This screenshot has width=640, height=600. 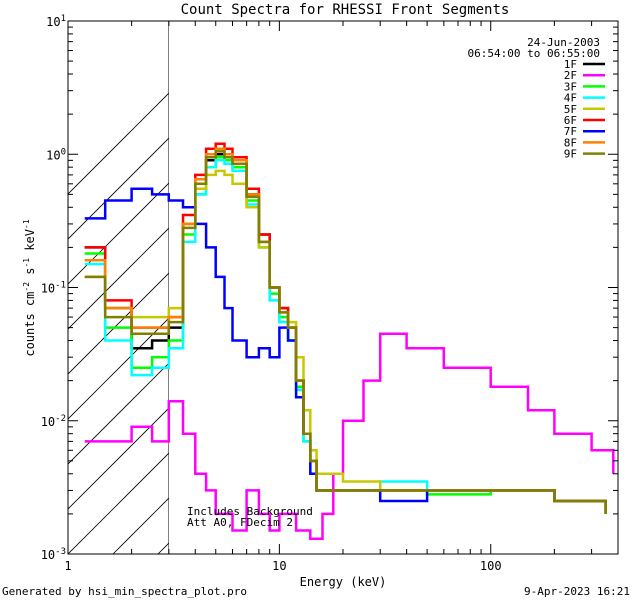 I want to click on annotation-attenuator: Att A0, FDecim 2, so click(x=240, y=522).